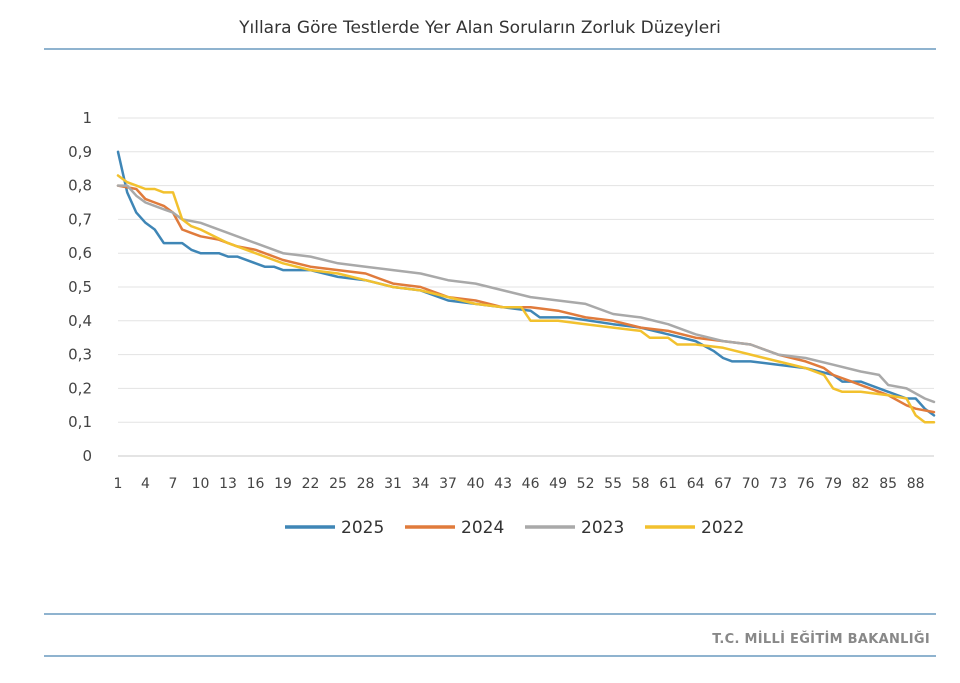 The image size is (960, 683). I want to click on x-tick-label: 28, so click(366, 484).